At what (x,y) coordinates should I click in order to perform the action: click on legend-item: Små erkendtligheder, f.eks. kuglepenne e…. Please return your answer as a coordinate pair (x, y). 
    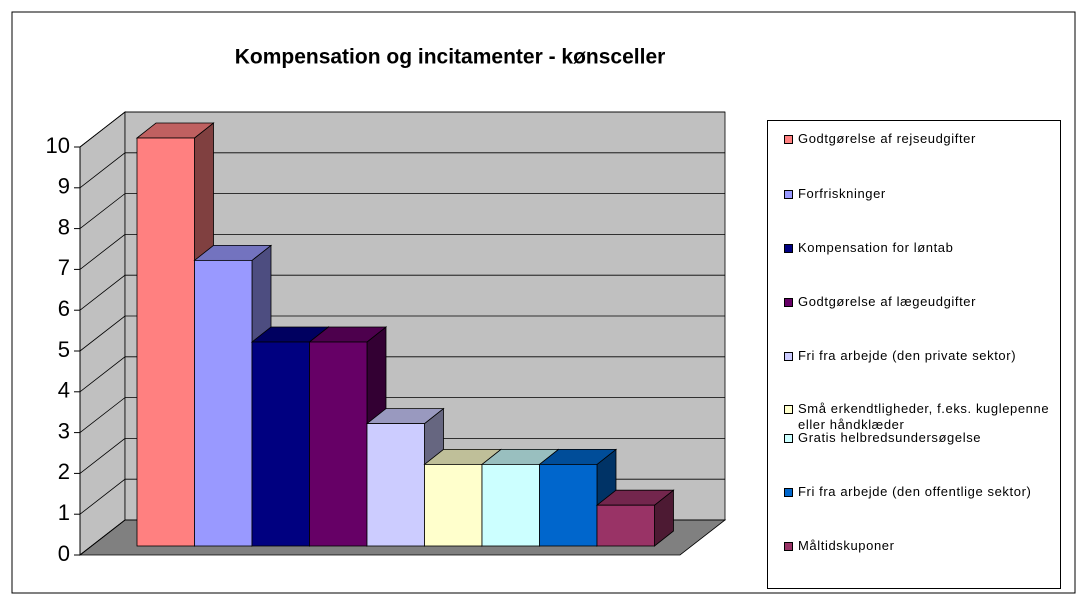
    Looking at the image, I should click on (926, 417).